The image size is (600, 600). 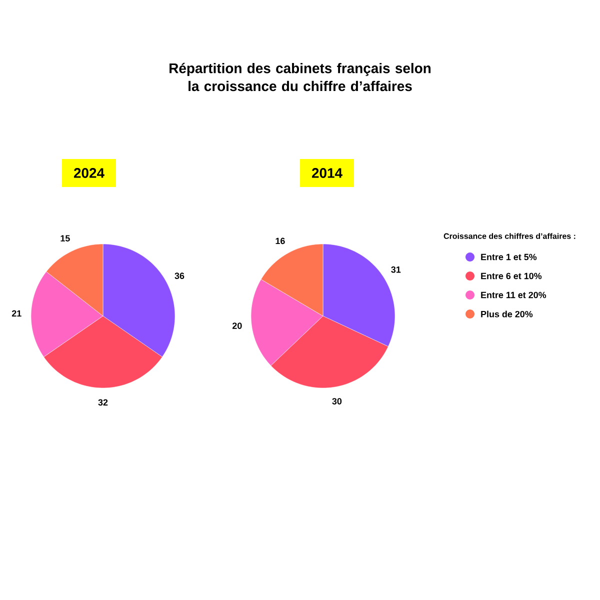 I want to click on data-label: 20, so click(x=237, y=325).